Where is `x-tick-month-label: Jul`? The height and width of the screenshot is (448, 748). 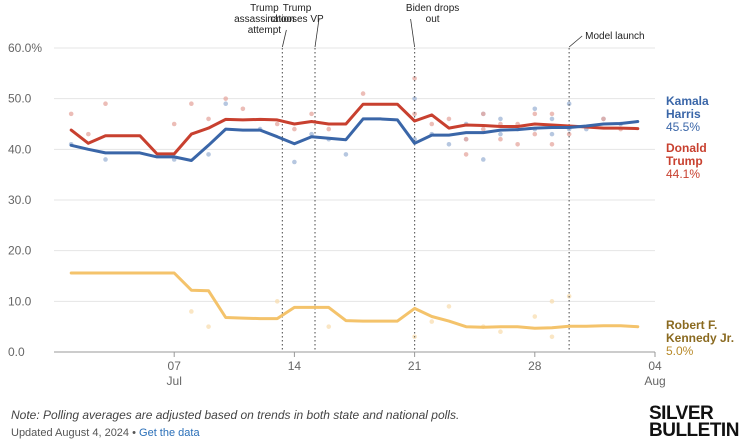
x-tick-month-label: Jul is located at coordinates (174, 381).